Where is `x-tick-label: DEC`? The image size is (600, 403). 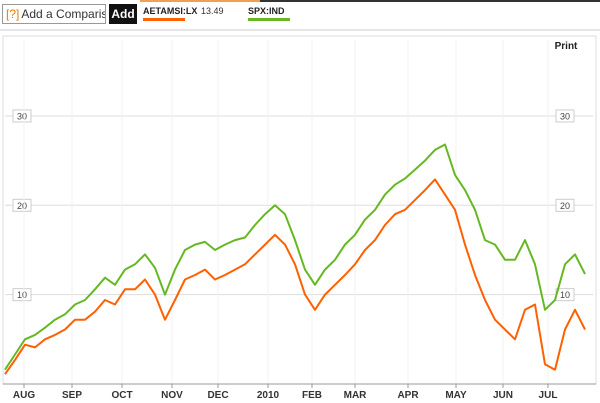 x-tick-label: DEC is located at coordinates (217, 395).